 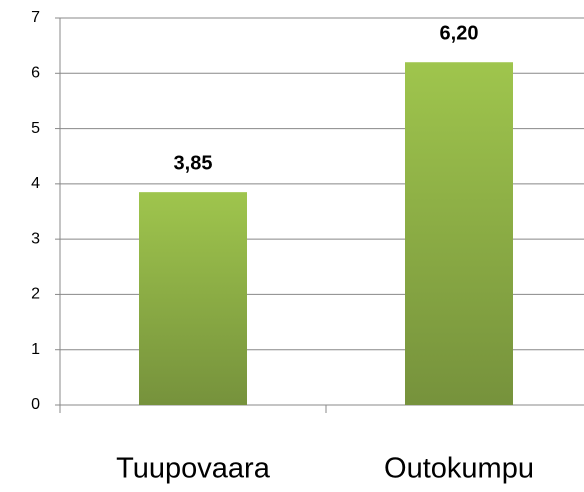 I want to click on value-label: 3,85, so click(x=193, y=163).